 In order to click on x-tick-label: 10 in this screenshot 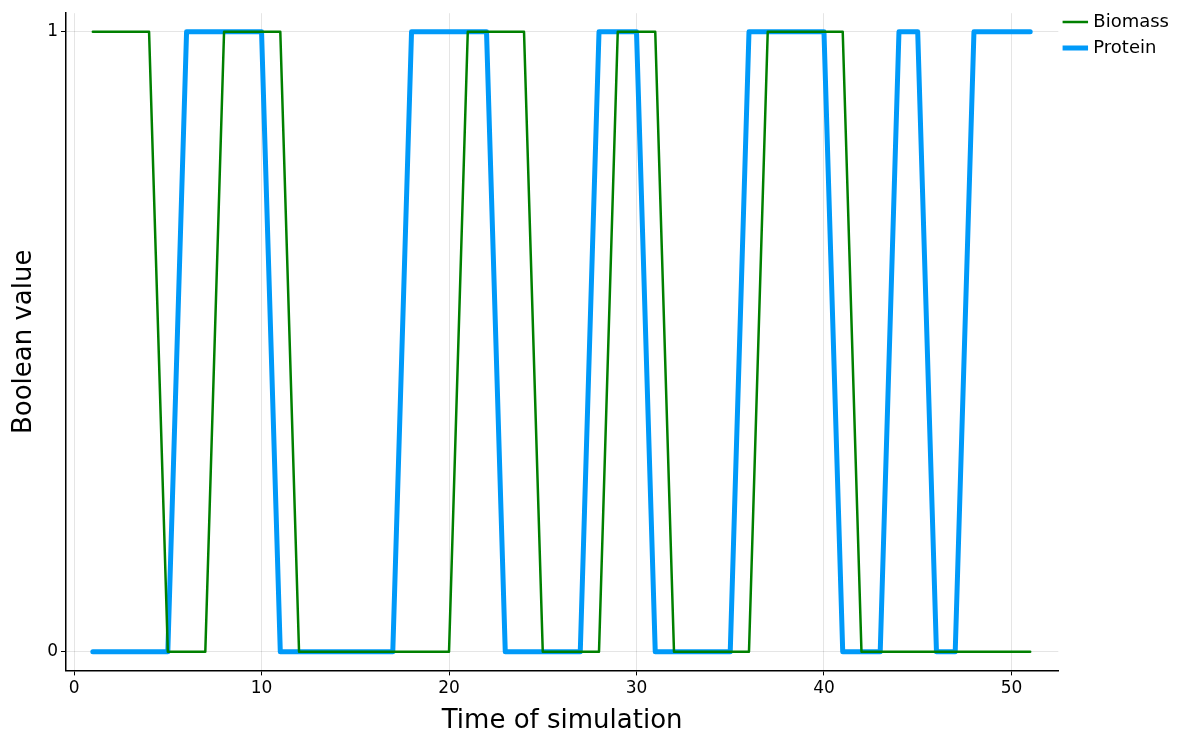, I will do `click(261, 687)`.